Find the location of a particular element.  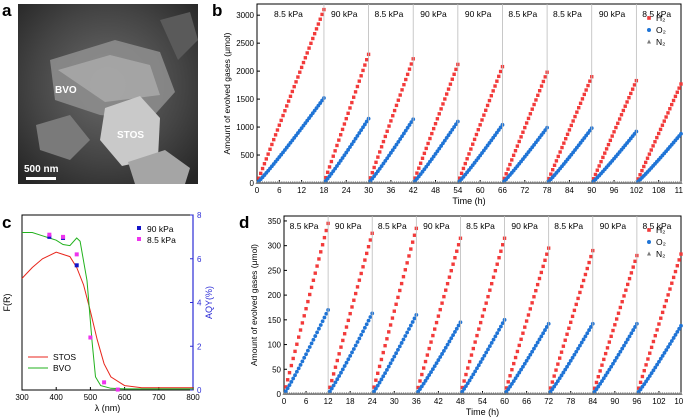

x-tick-label: 600 is located at coordinates (125, 397).